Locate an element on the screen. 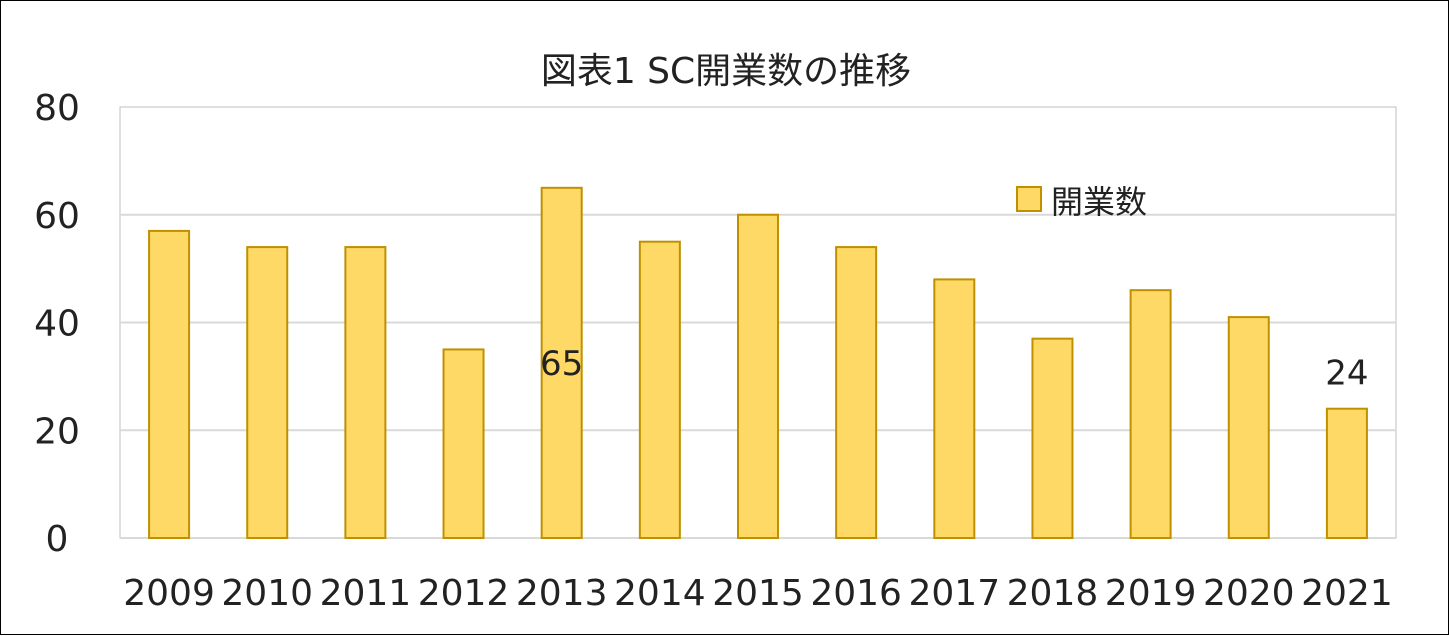 Image resolution: width=1449 pixels, height=636 pixels. chart-title: 図表1 SC開業数の推移 is located at coordinates (726, 71).